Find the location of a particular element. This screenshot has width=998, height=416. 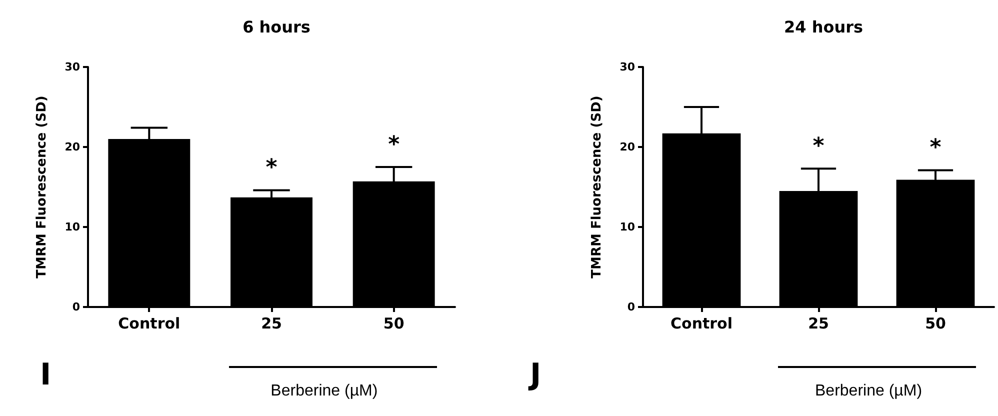

text: J is located at coordinates (535, 375).